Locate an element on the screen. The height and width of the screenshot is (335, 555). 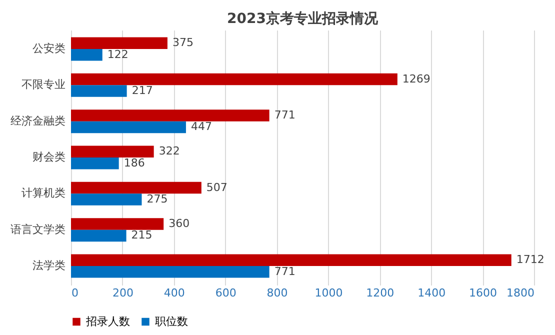
legend-label: 招录人数 is located at coordinates (107, 321).